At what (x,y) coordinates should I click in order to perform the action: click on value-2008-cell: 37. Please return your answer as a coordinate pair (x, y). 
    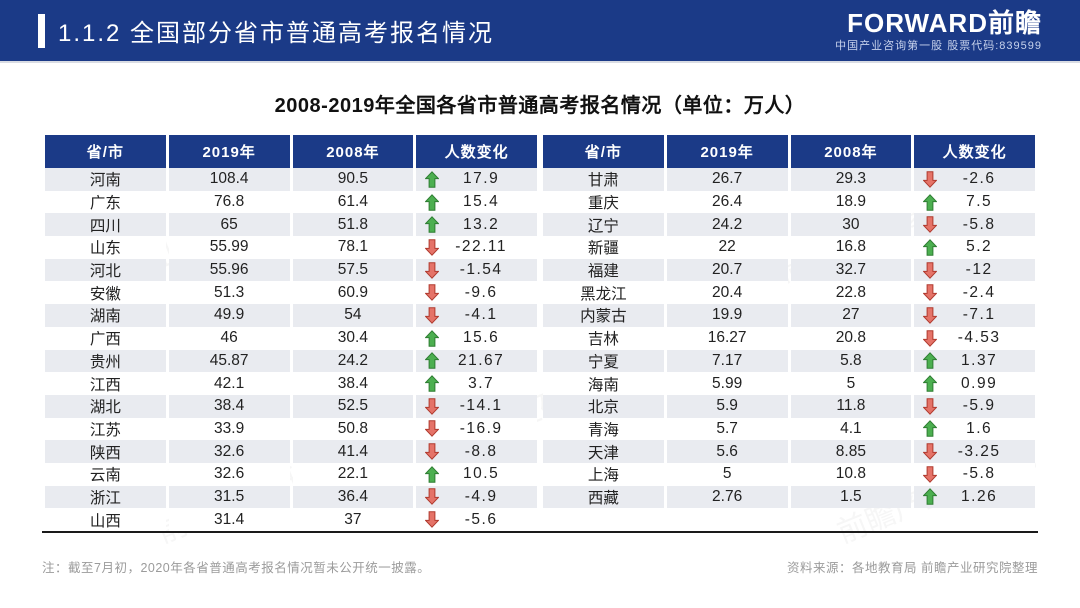
    Looking at the image, I should click on (353, 519).